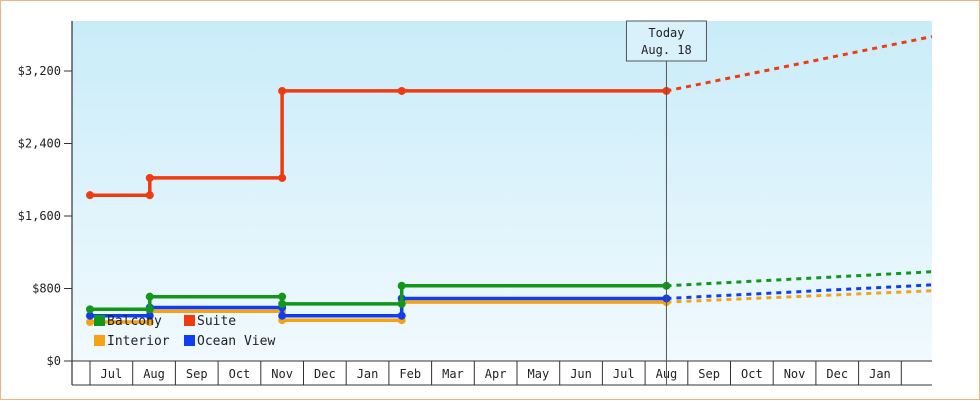  Describe the element at coordinates (539, 374) in the screenshot. I see `x-tick-label: May` at that location.